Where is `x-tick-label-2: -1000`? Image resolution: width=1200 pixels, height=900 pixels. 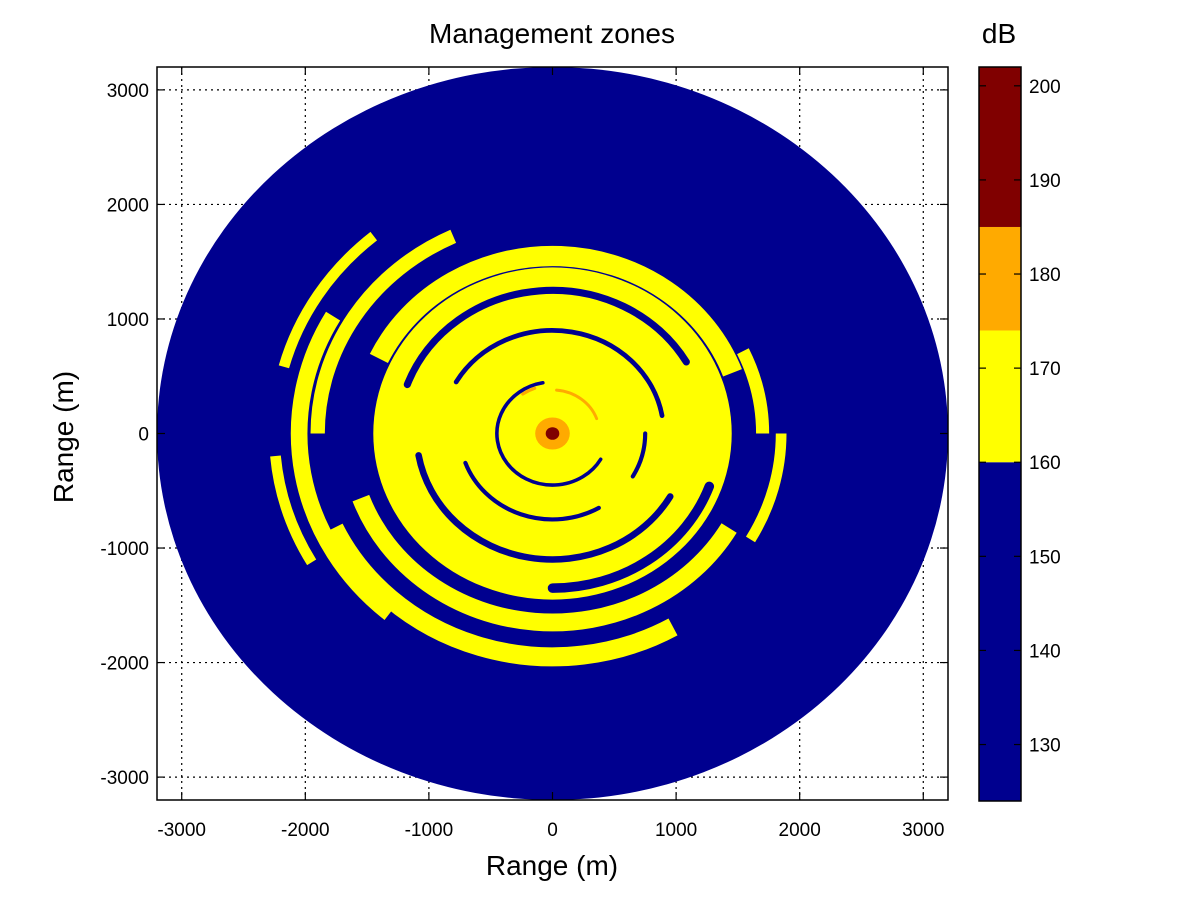 x-tick-label-2: -1000 is located at coordinates (429, 830).